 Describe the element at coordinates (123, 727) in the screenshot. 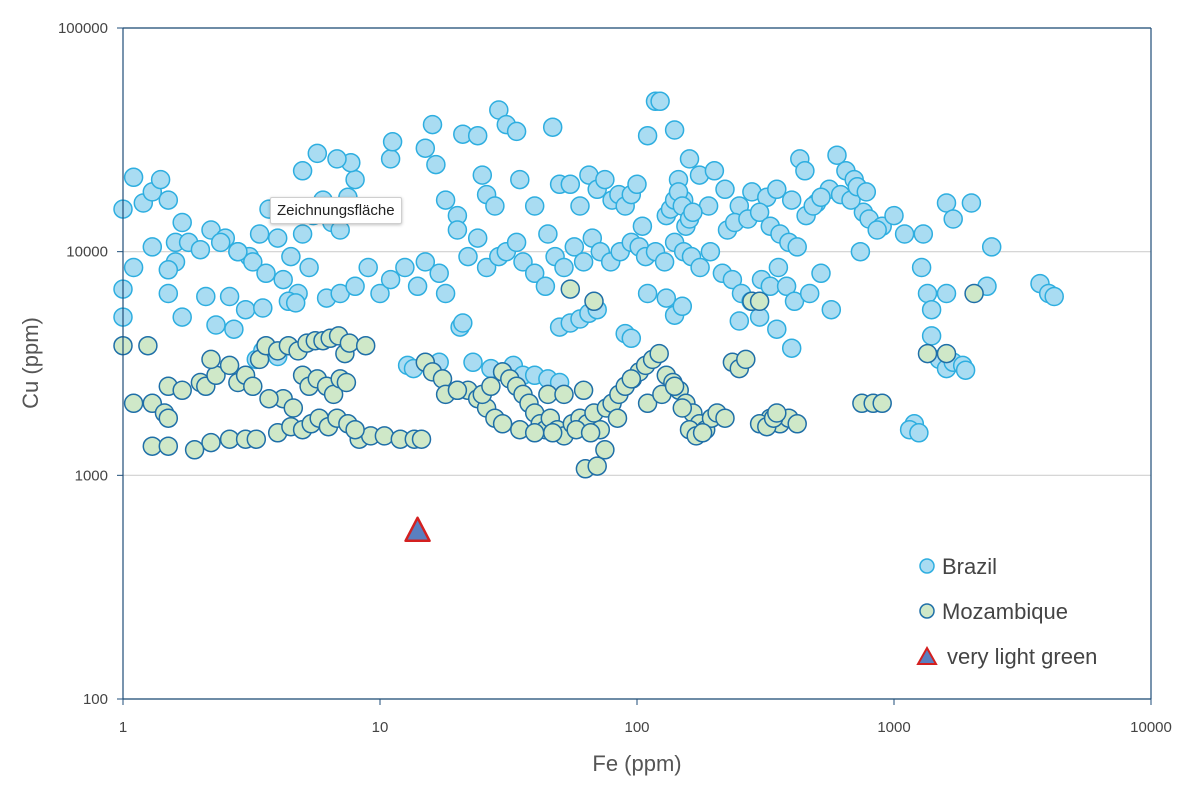

I see `x-tick-label: 1` at that location.